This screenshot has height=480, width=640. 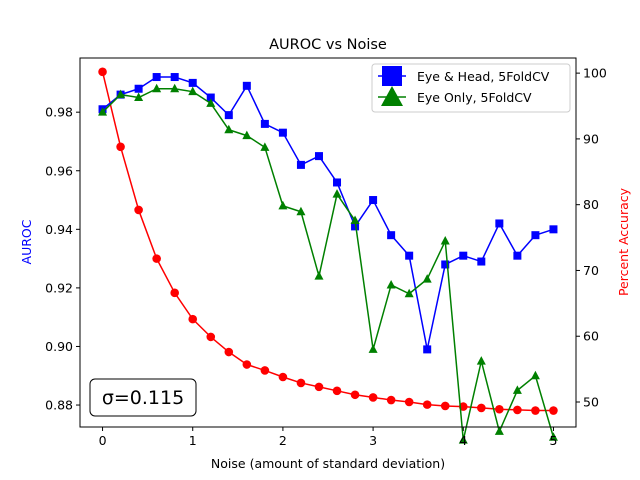 I want to click on x-tick-label: 3, so click(x=373, y=440).